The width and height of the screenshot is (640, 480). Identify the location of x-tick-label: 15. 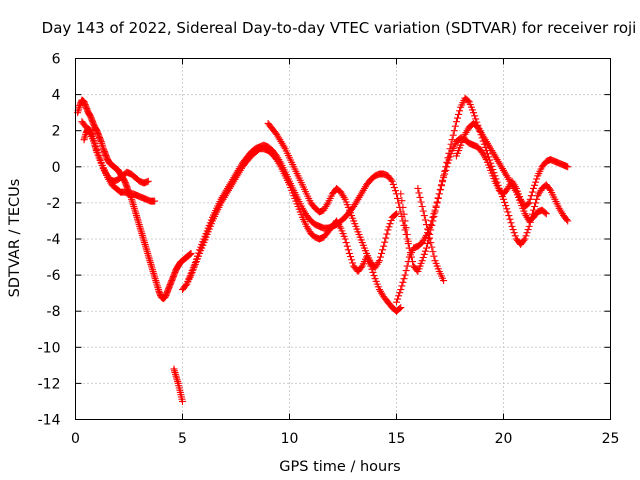
(397, 439).